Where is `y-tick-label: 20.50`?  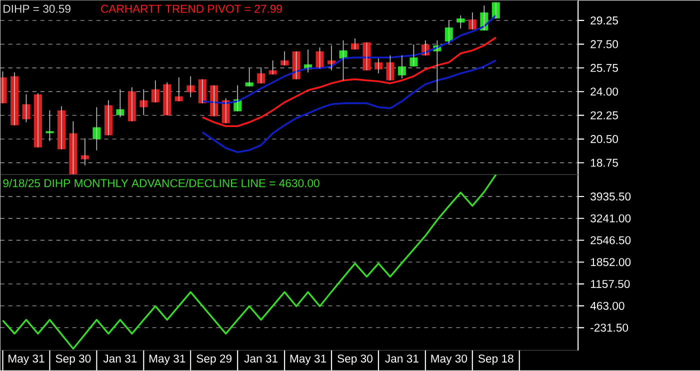 y-tick-label: 20.50 is located at coordinates (604, 139).